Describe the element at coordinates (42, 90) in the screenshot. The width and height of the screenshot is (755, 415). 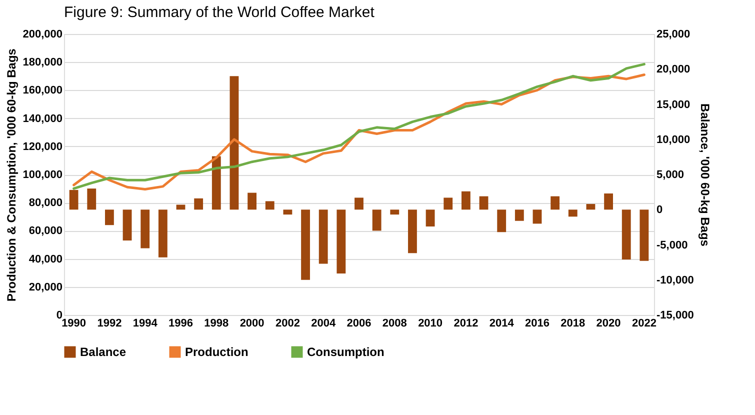
I see `y-tick-label: 160,000` at that location.